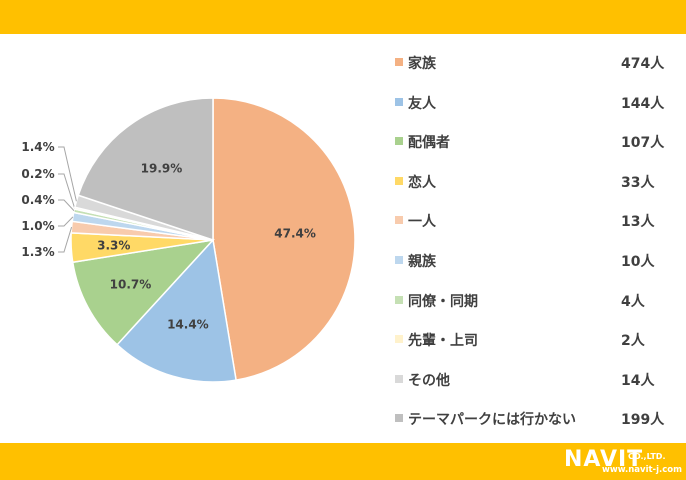 Image resolution: width=686 pixels, height=480 pixels. Describe the element at coordinates (647, 456) in the screenshot. I see `logo-company-suffix: CO.,LTD.` at that location.